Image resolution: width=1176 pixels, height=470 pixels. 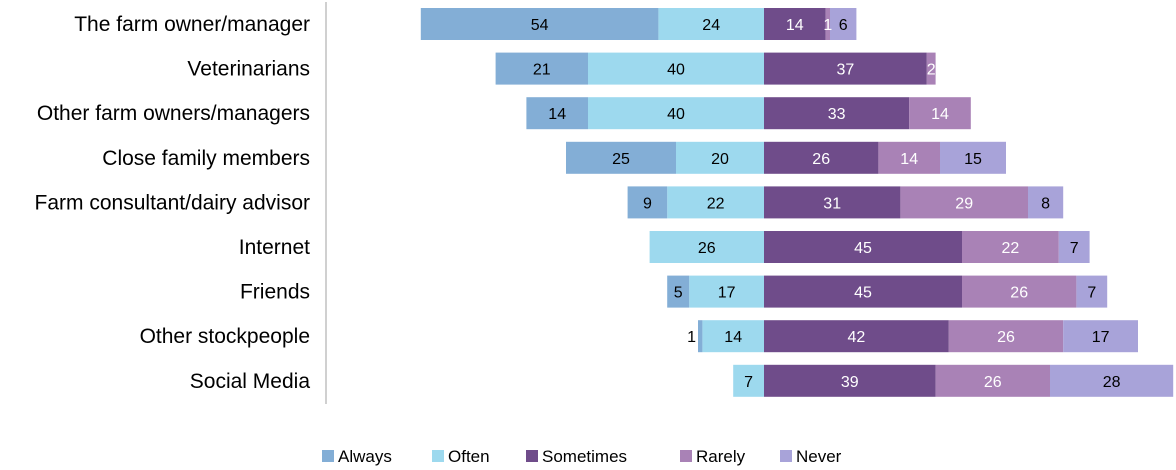 I want to click on legend-label: Often, so click(x=469, y=456).